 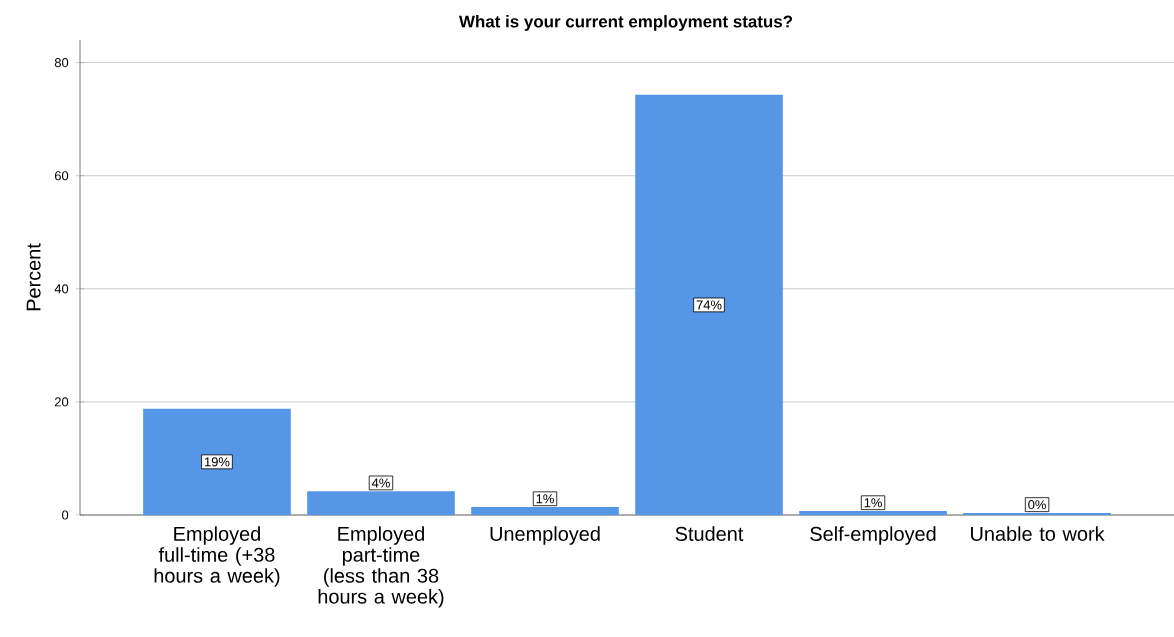 What do you see at coordinates (1038, 533) in the screenshot?
I see `x-tick-label: Unable to work` at bounding box center [1038, 533].